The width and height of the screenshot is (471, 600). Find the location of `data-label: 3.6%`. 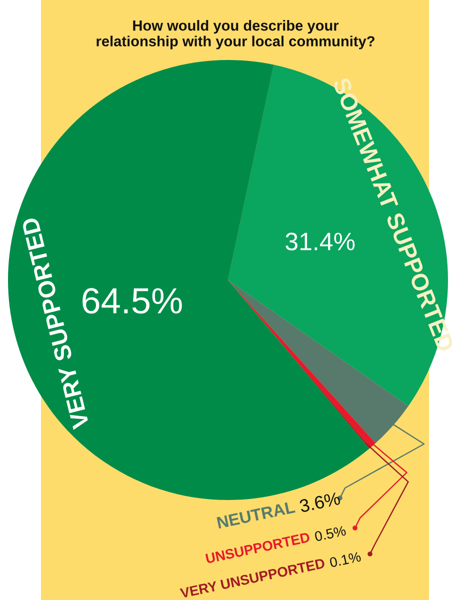

data-label: 3.6% is located at coordinates (320, 502).